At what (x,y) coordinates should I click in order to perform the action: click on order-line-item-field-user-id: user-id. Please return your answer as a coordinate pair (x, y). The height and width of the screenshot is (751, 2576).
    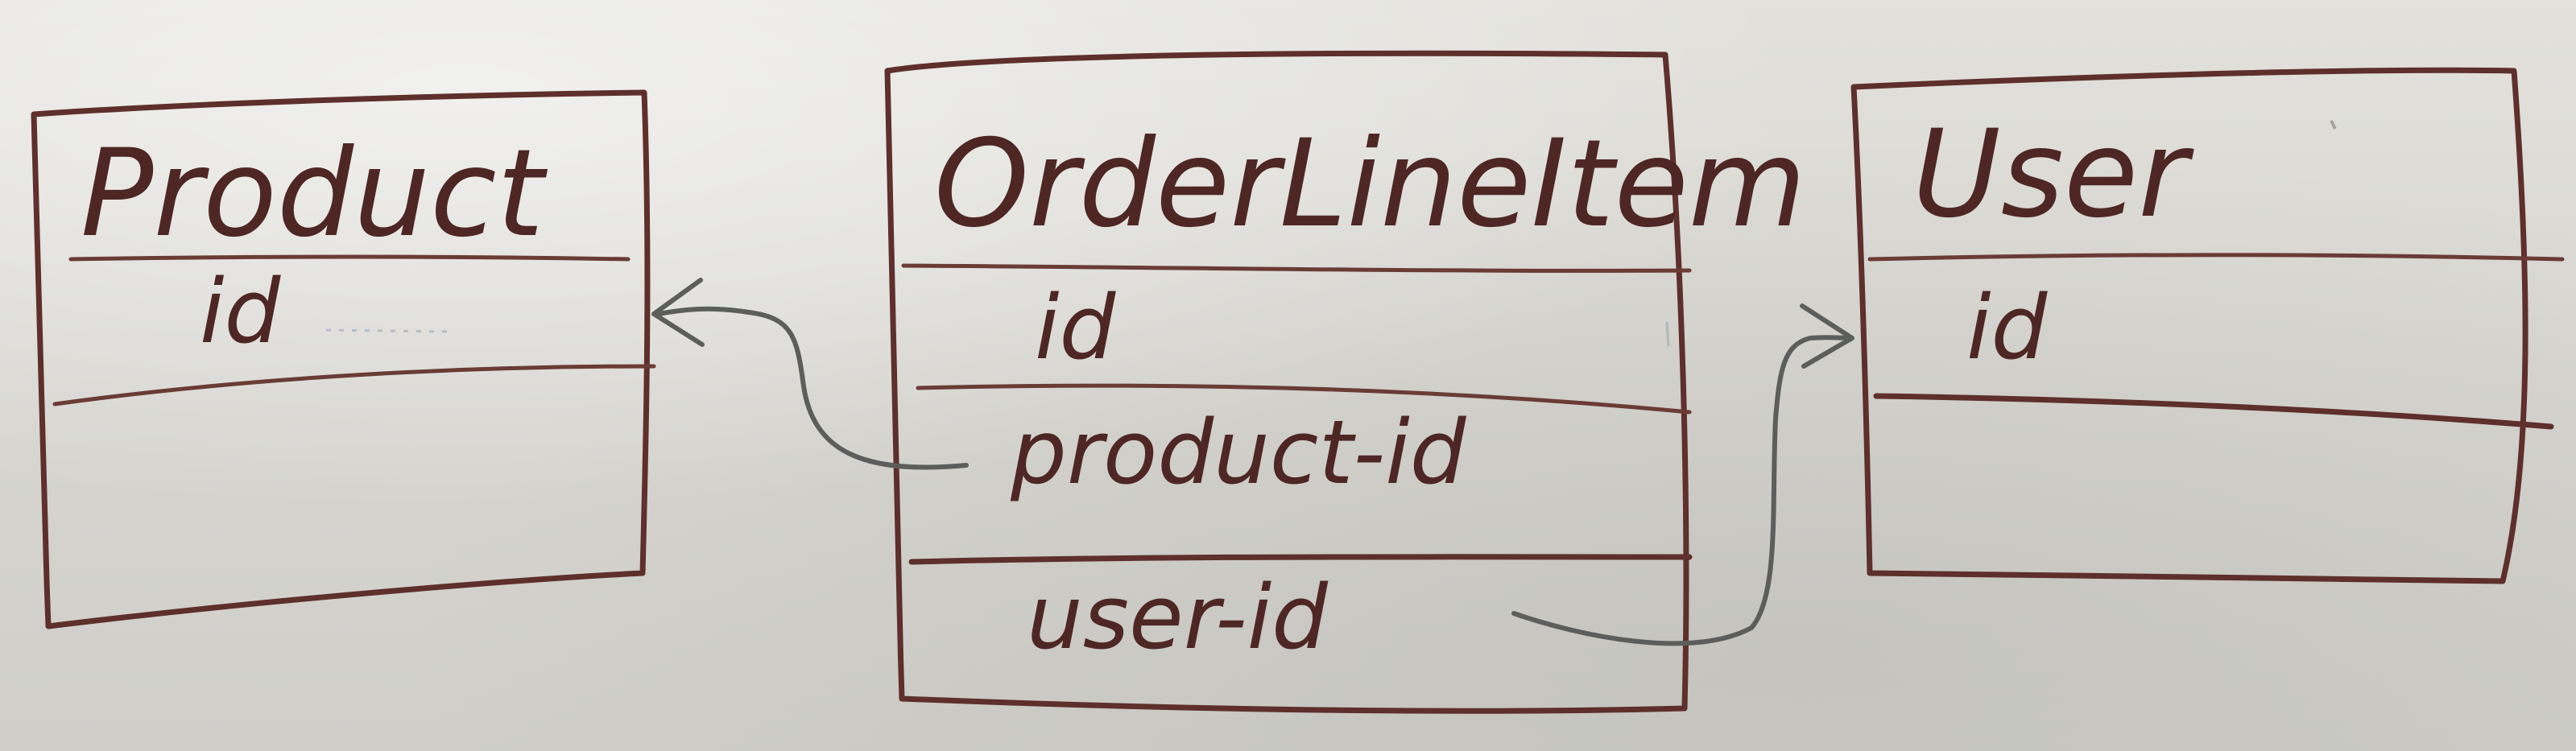
    Looking at the image, I should click on (1178, 617).